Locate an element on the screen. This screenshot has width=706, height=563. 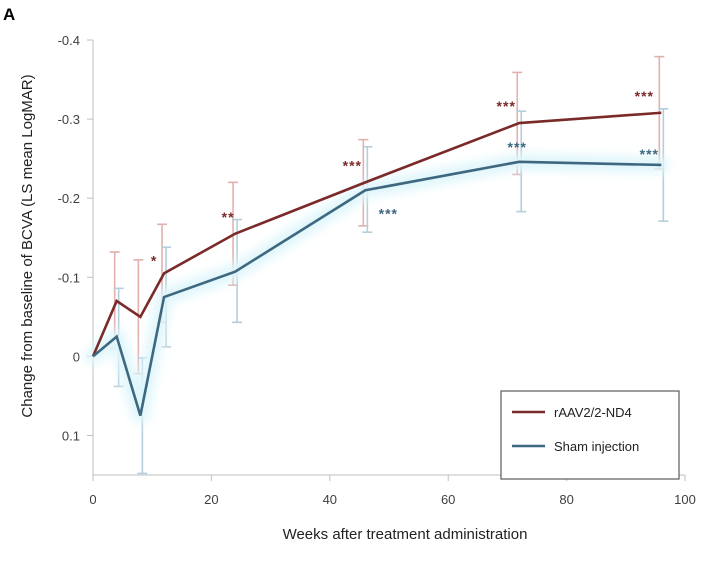
x-tick-label: 20 is located at coordinates (211, 499).